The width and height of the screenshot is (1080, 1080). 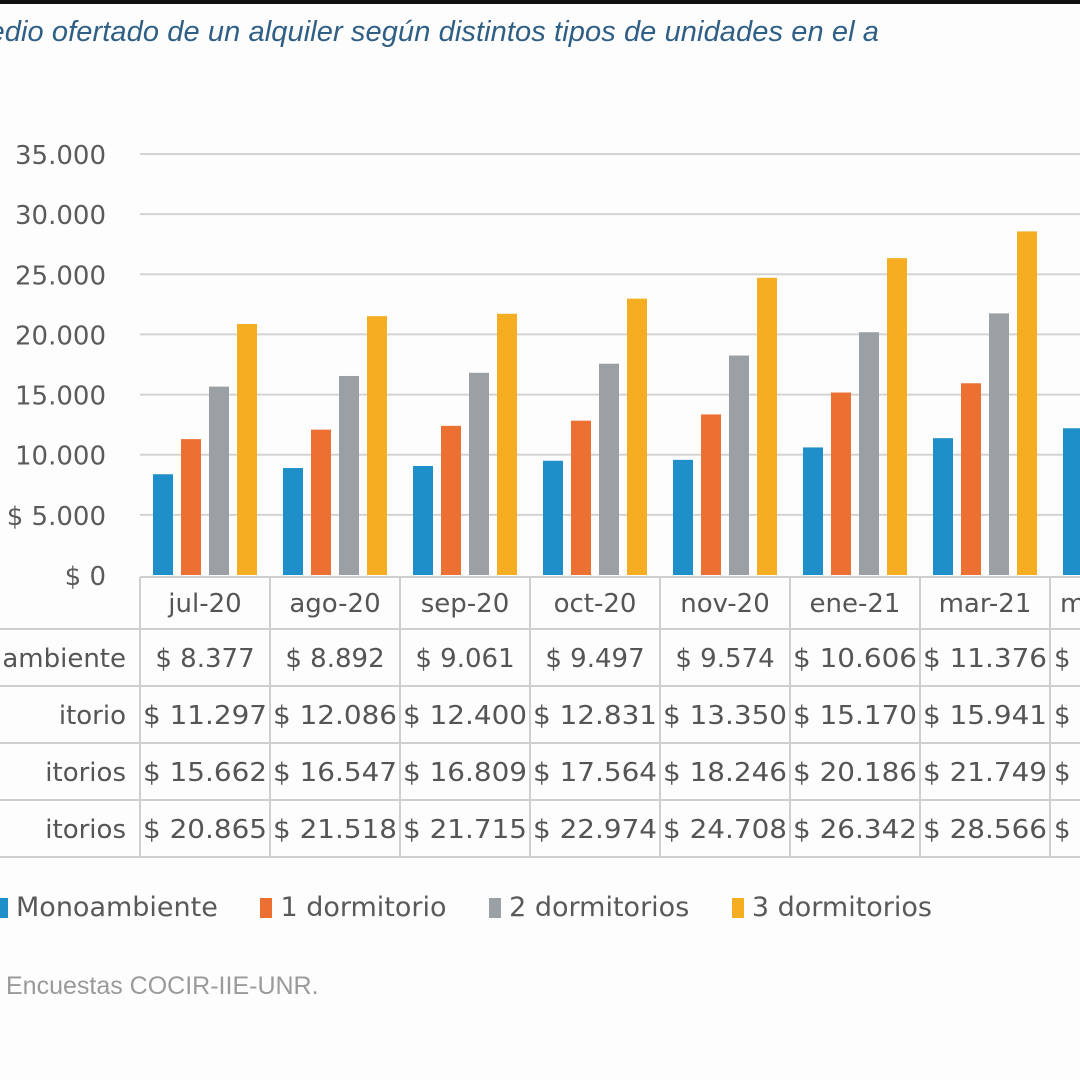 I want to click on x-category-label: ago-20, so click(x=334, y=604).